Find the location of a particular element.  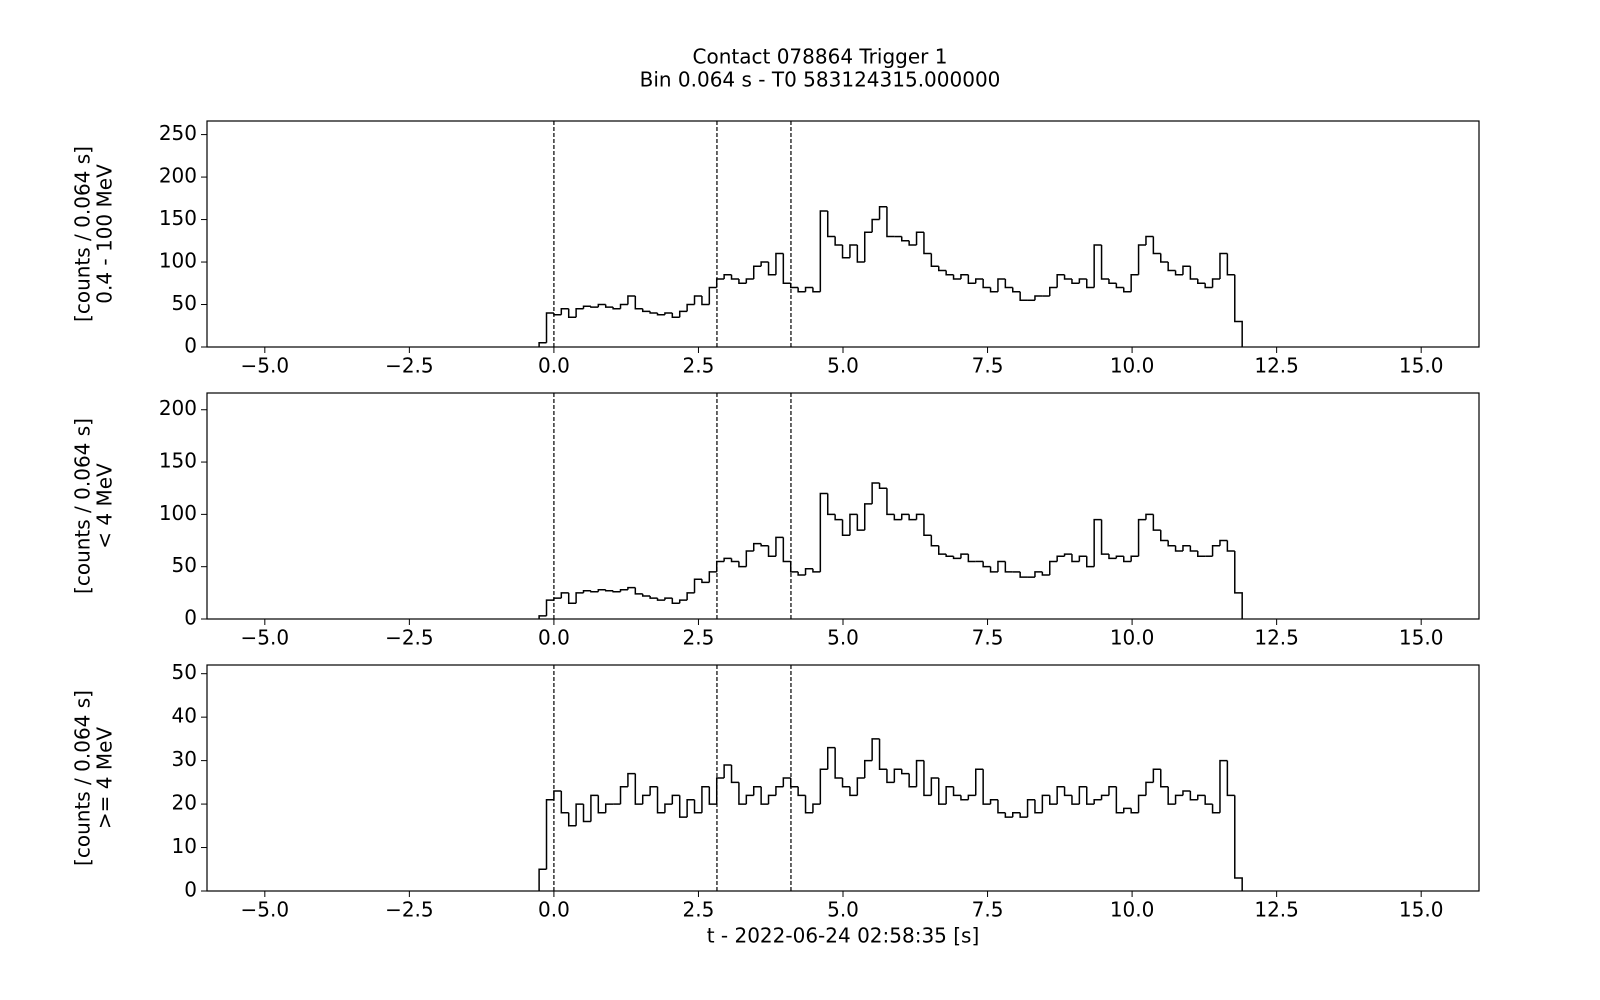

x-tick-label: 2.5 is located at coordinates (699, 366).